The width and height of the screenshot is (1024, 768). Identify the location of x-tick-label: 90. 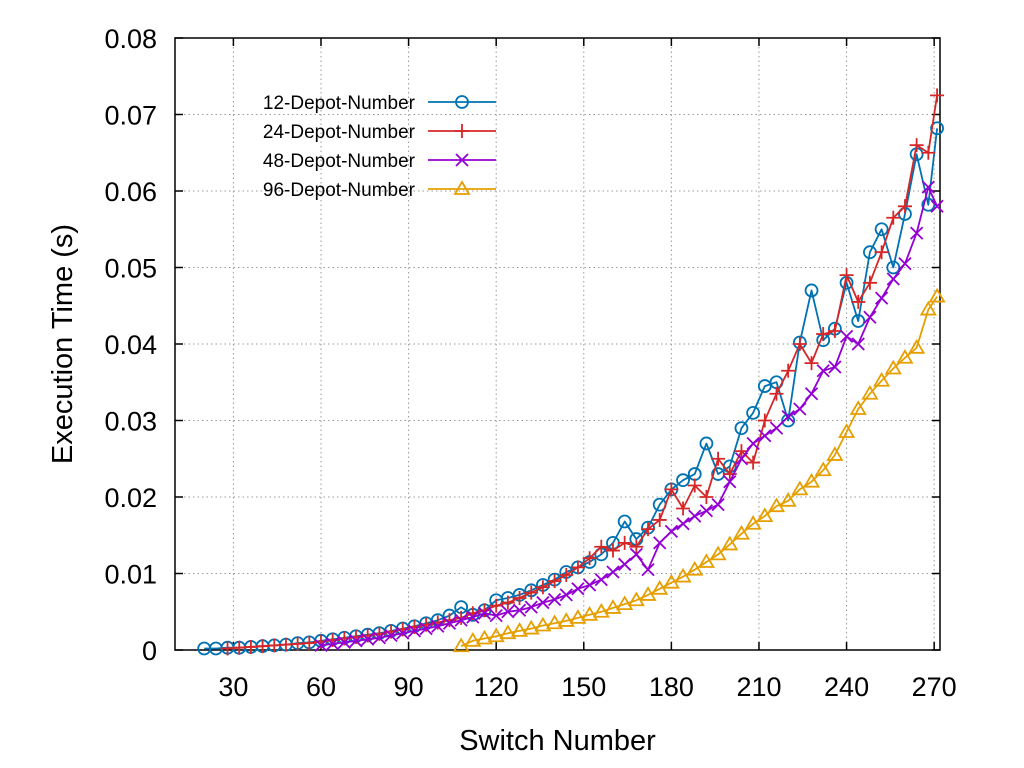
(409, 687).